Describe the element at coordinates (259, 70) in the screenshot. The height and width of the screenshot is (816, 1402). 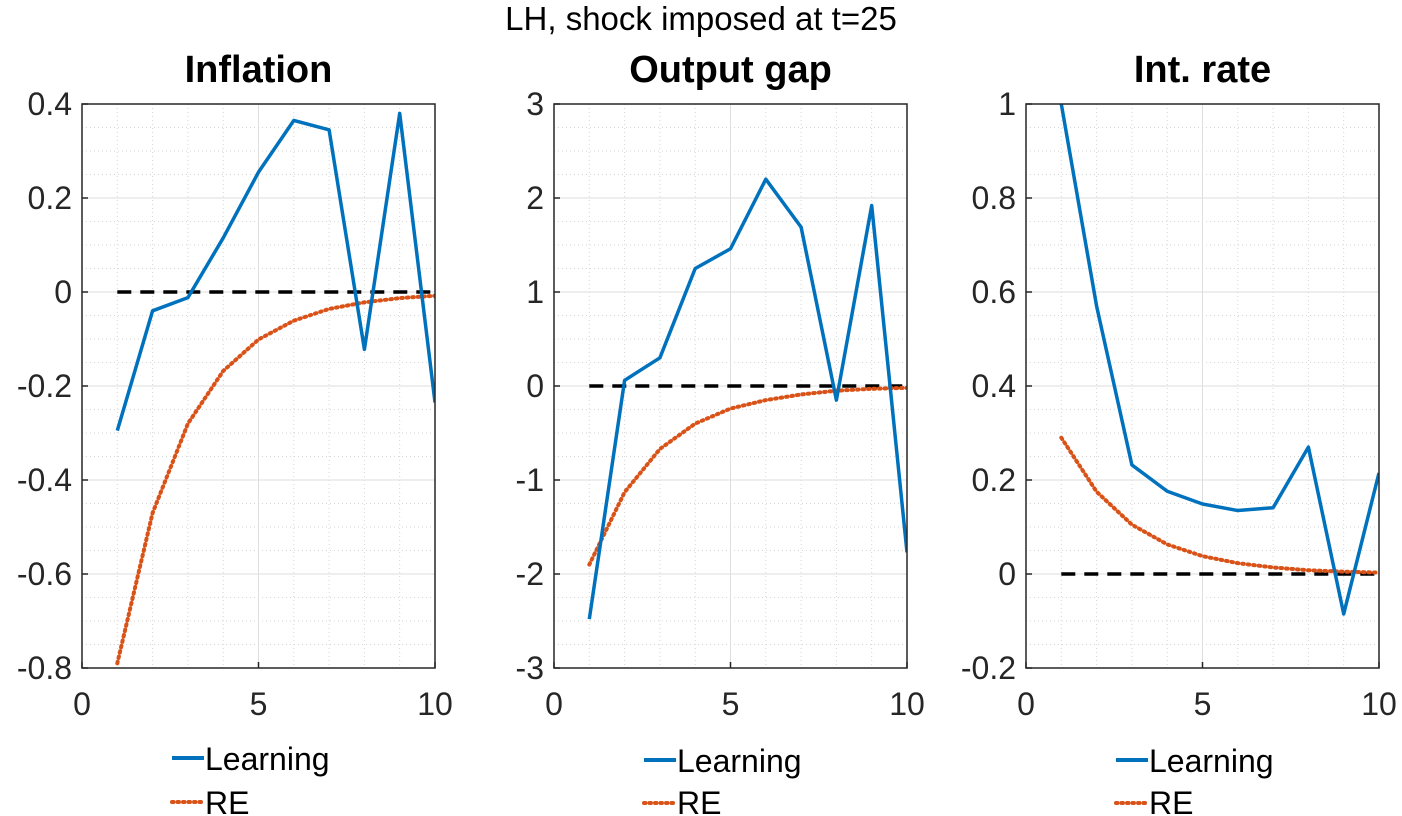
I see `inflation-title: Inflation` at that location.